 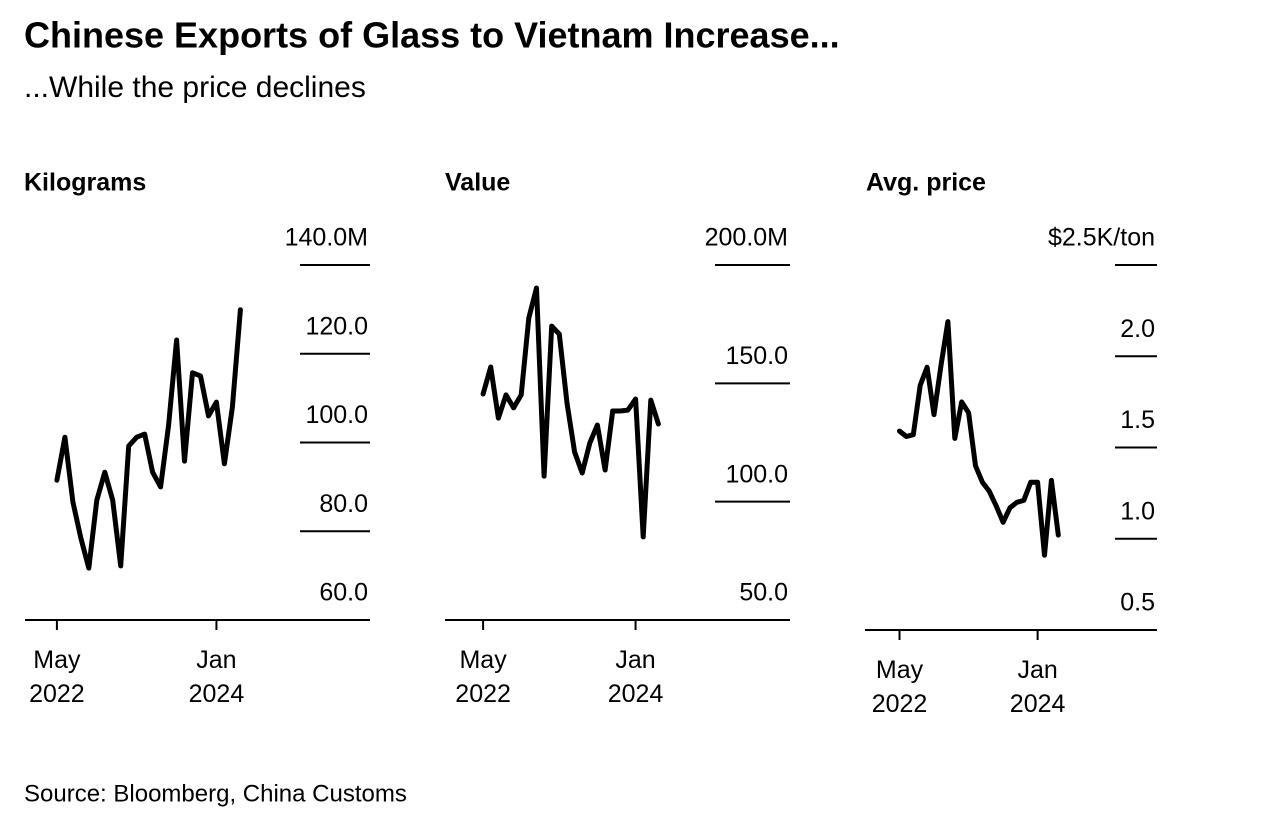 What do you see at coordinates (763, 593) in the screenshot?
I see `y-tick-label: 50.0` at bounding box center [763, 593].